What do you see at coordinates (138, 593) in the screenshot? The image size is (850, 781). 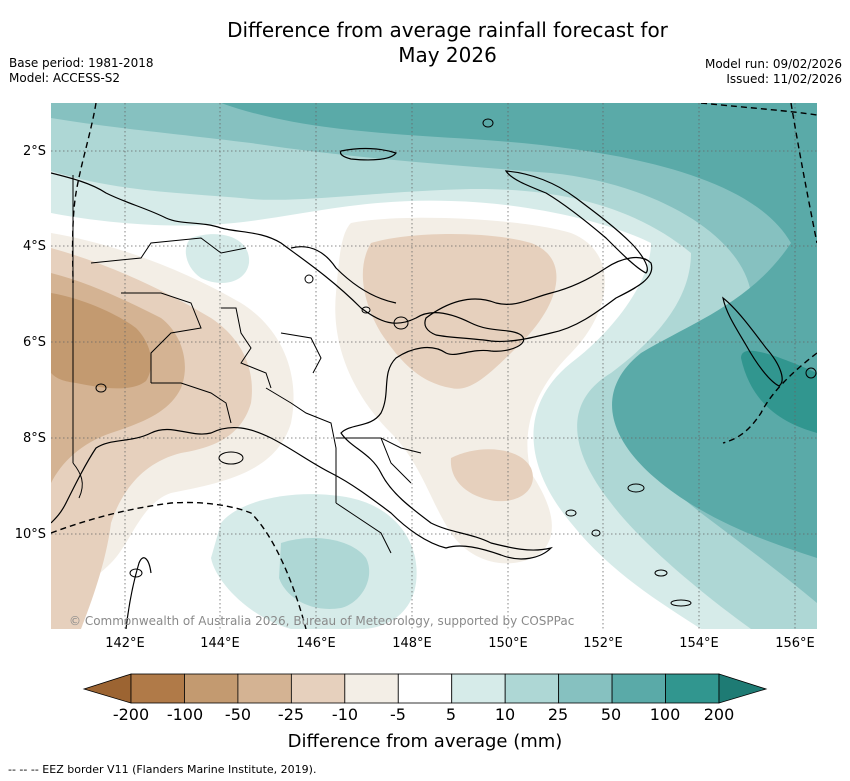 I see `cape-york-coastline` at bounding box center [138, 593].